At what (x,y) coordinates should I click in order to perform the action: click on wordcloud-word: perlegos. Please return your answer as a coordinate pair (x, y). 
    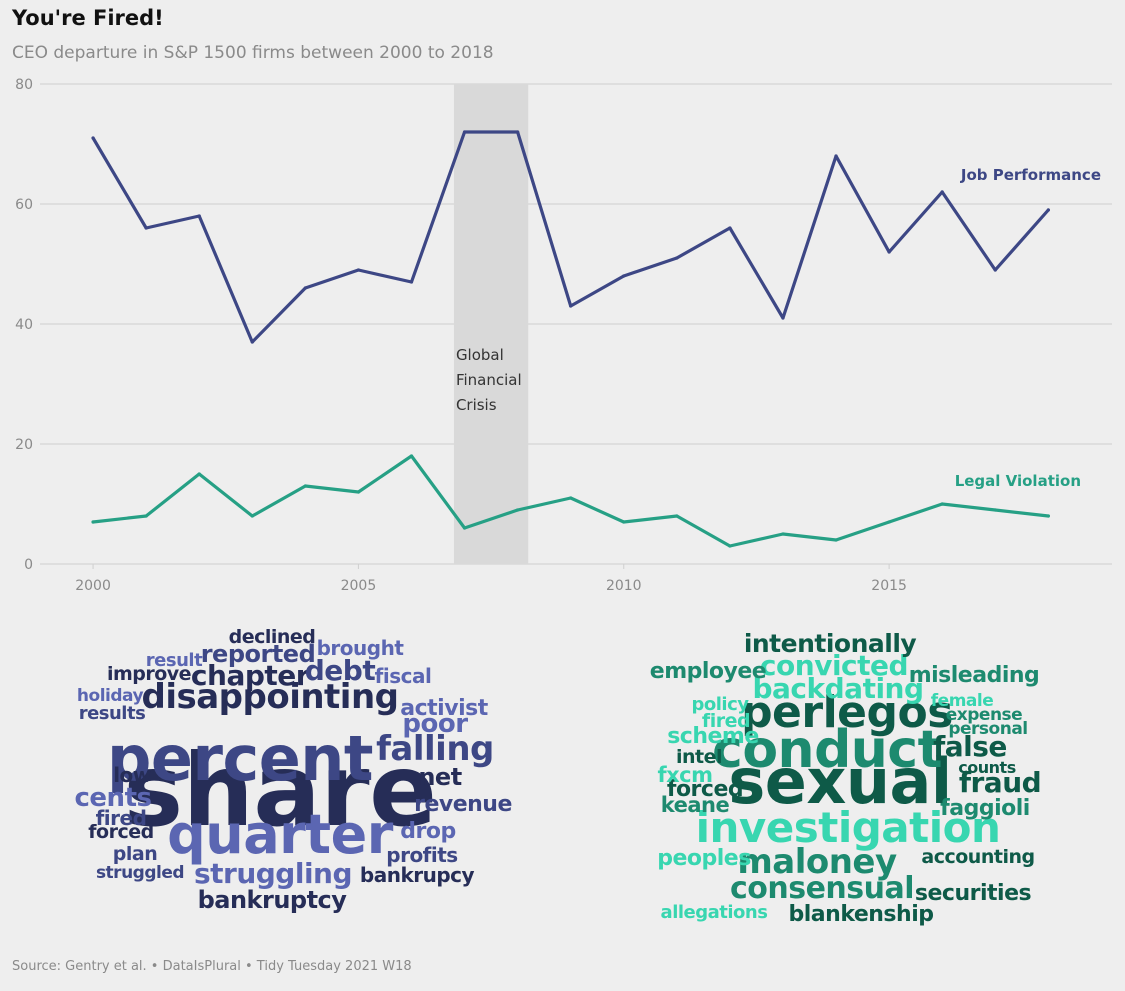
    Looking at the image, I should click on (847, 712).